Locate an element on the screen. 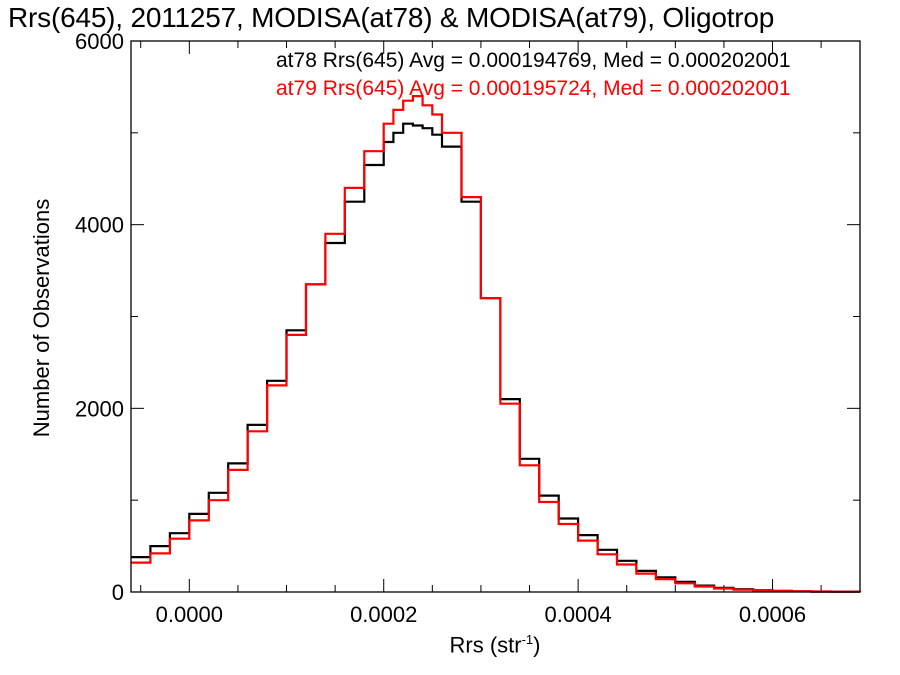 The height and width of the screenshot is (675, 900). x-axis-label-close: ) is located at coordinates (537, 645).